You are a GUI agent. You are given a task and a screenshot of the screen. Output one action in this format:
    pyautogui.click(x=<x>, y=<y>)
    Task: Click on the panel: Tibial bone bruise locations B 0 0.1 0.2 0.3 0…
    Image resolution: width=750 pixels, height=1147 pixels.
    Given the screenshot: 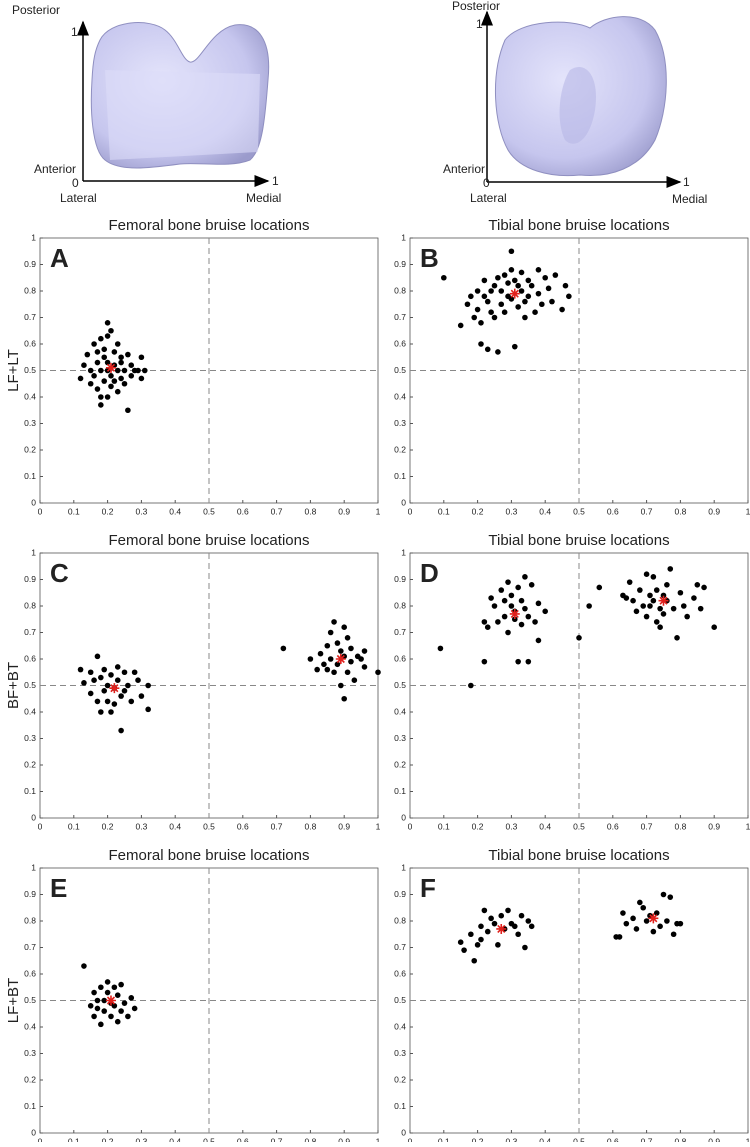 What is the action you would take?
    pyautogui.click(x=572, y=366)
    